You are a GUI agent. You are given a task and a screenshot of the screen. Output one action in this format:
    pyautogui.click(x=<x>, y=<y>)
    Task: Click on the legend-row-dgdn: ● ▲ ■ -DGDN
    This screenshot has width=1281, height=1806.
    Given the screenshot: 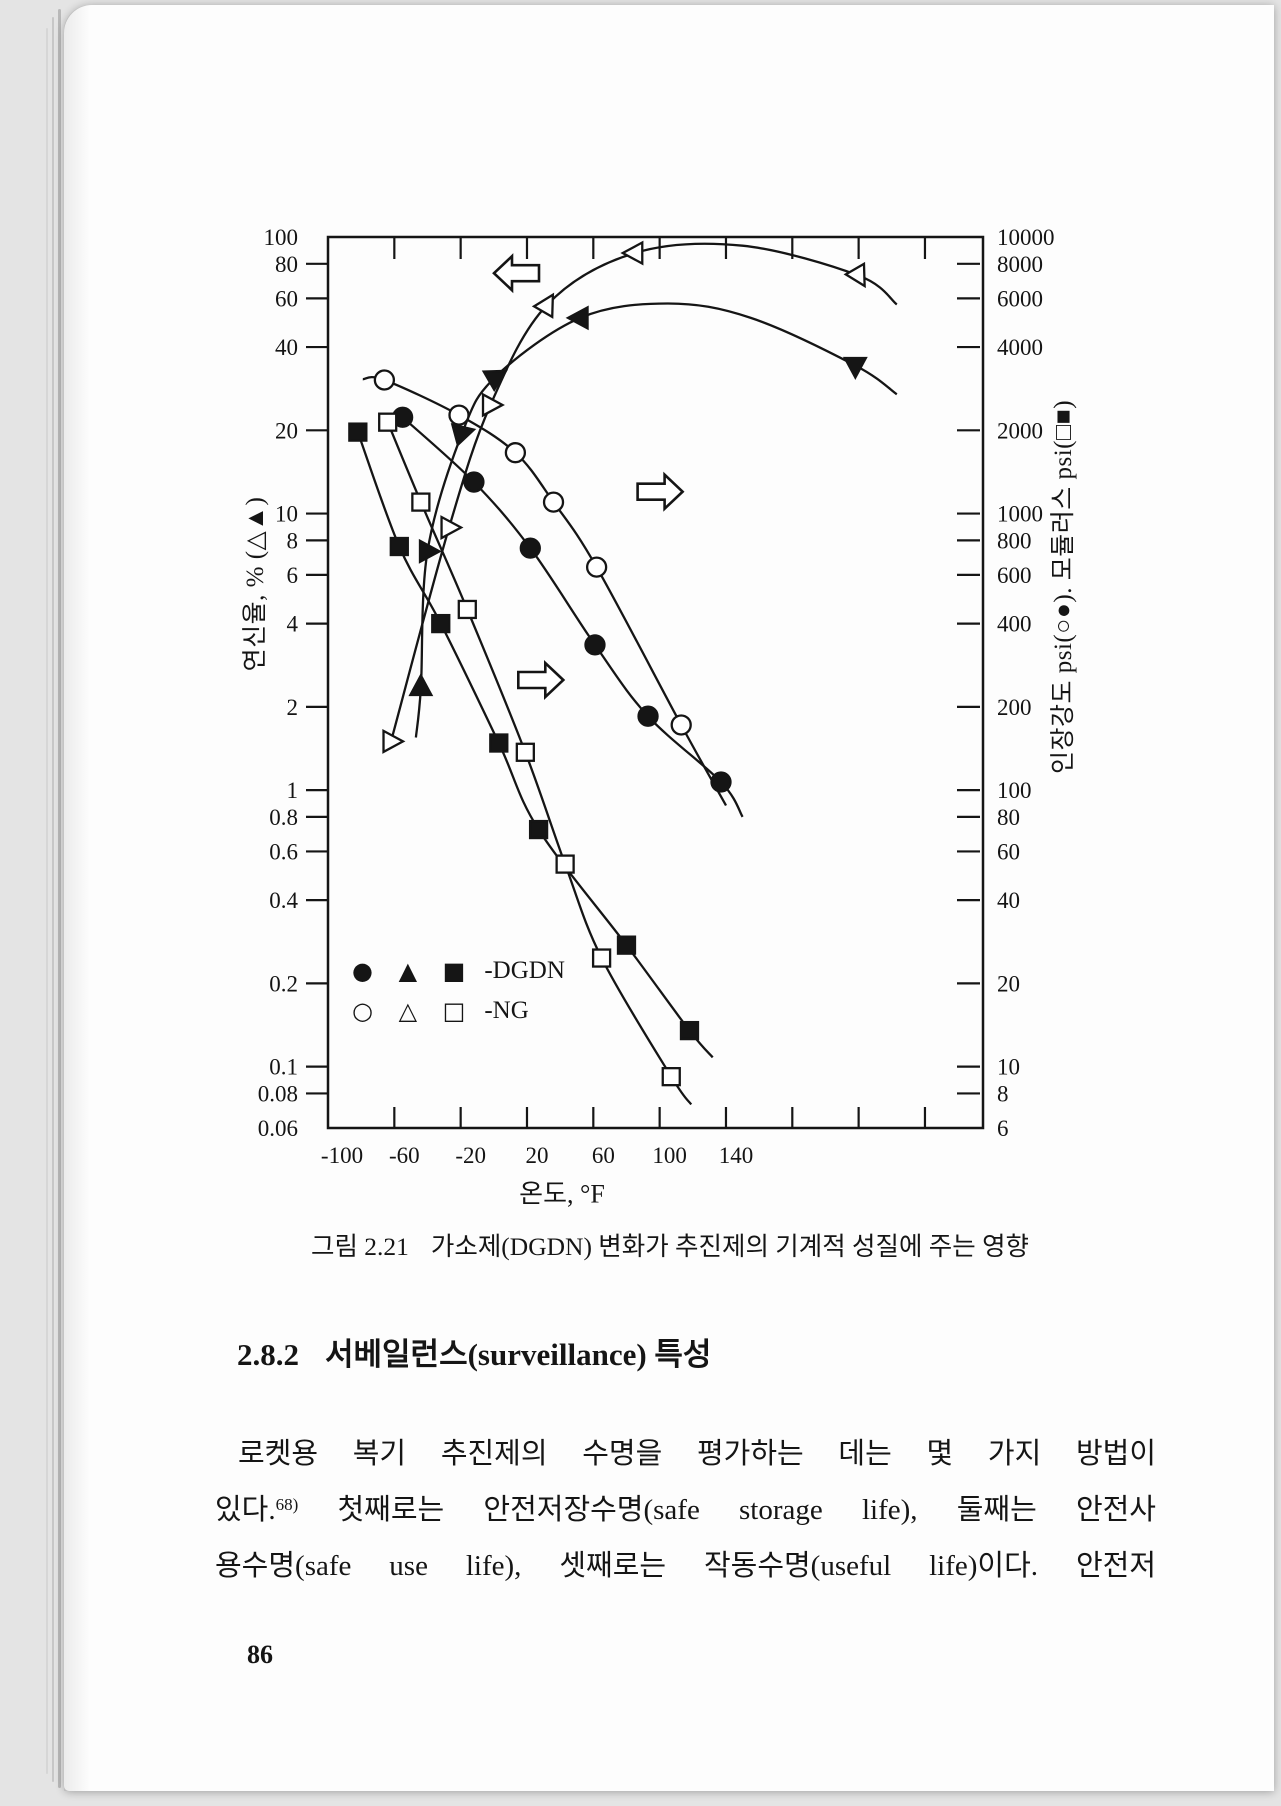 What is the action you would take?
    pyautogui.click(x=458, y=971)
    